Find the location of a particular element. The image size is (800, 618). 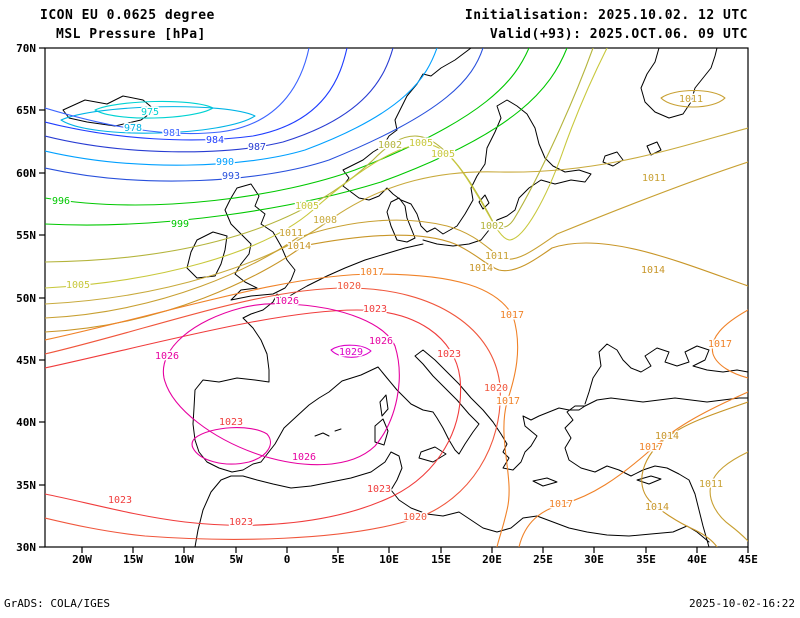

x-tick-label: 30E is located at coordinates (594, 559).